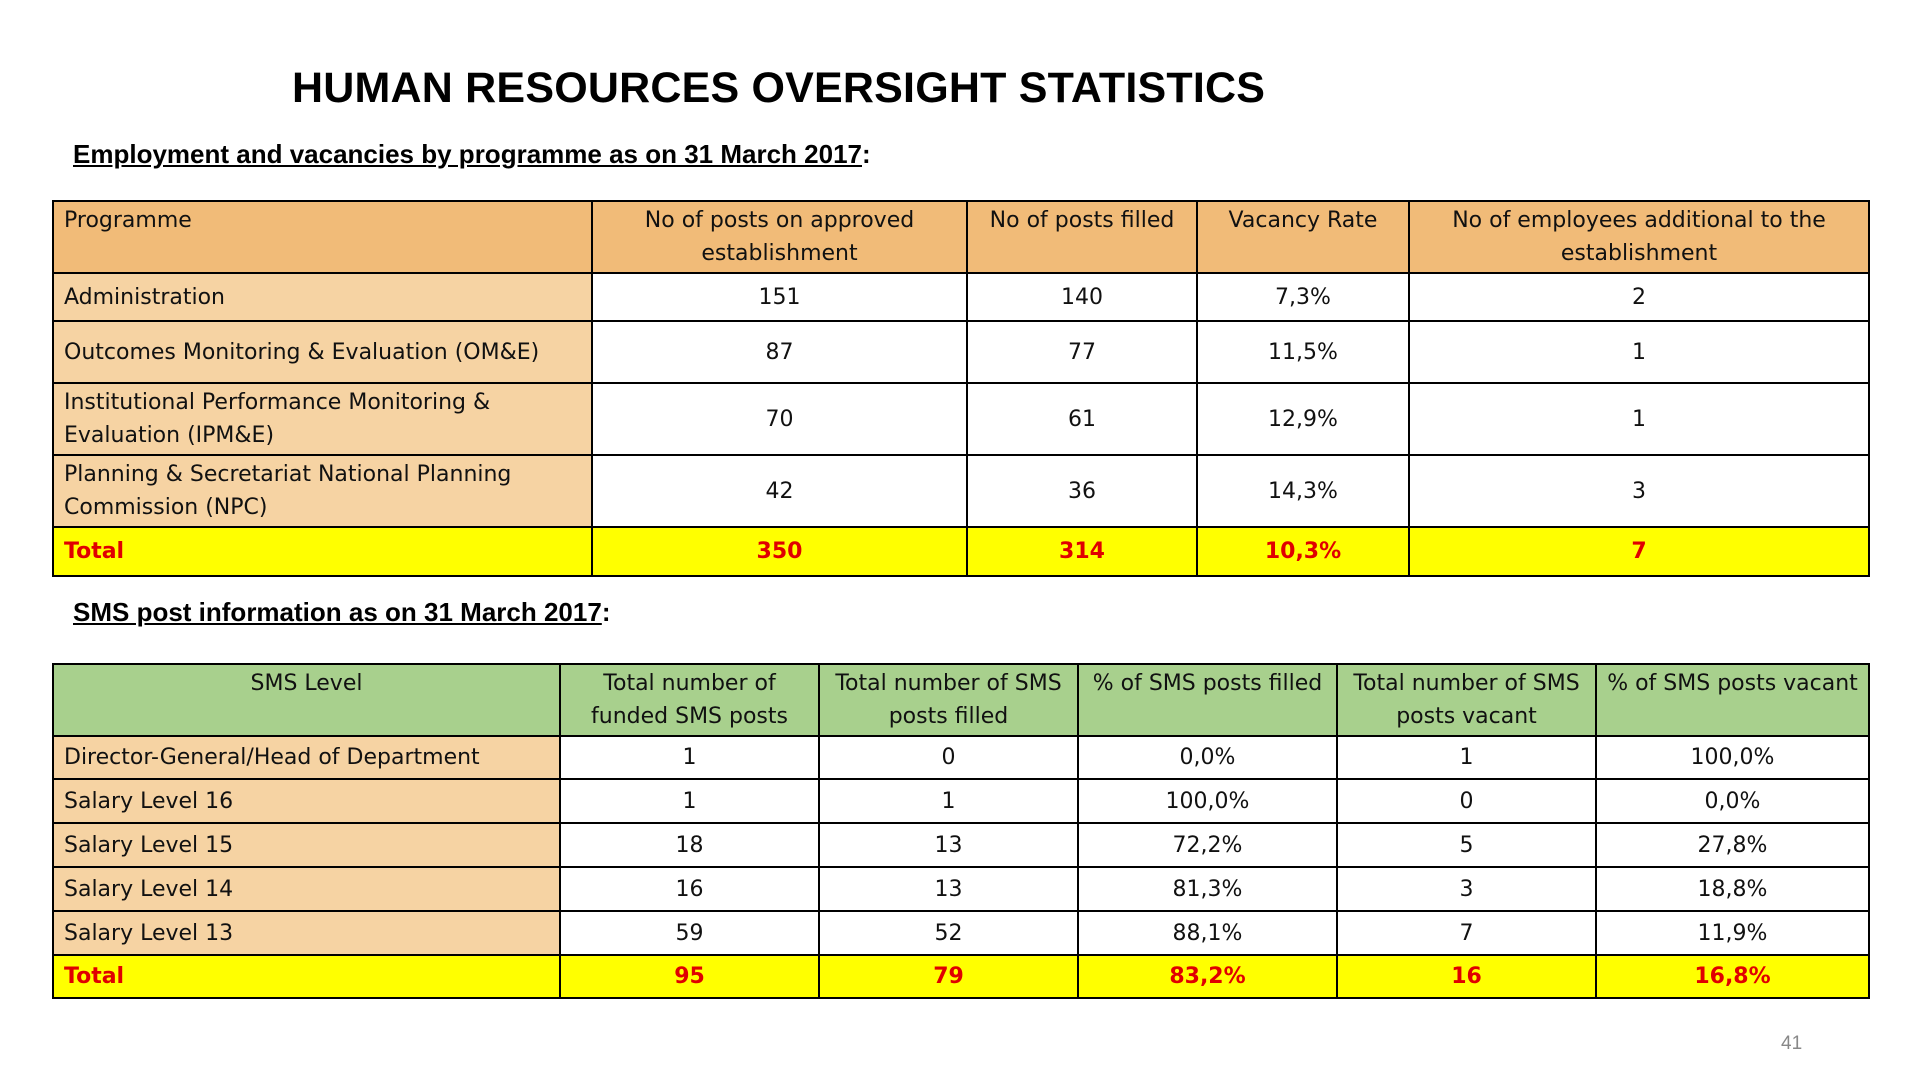 This screenshot has width=1920, height=1080. I want to click on table-row: Administration 151 140 7,3% 2, so click(961, 297).